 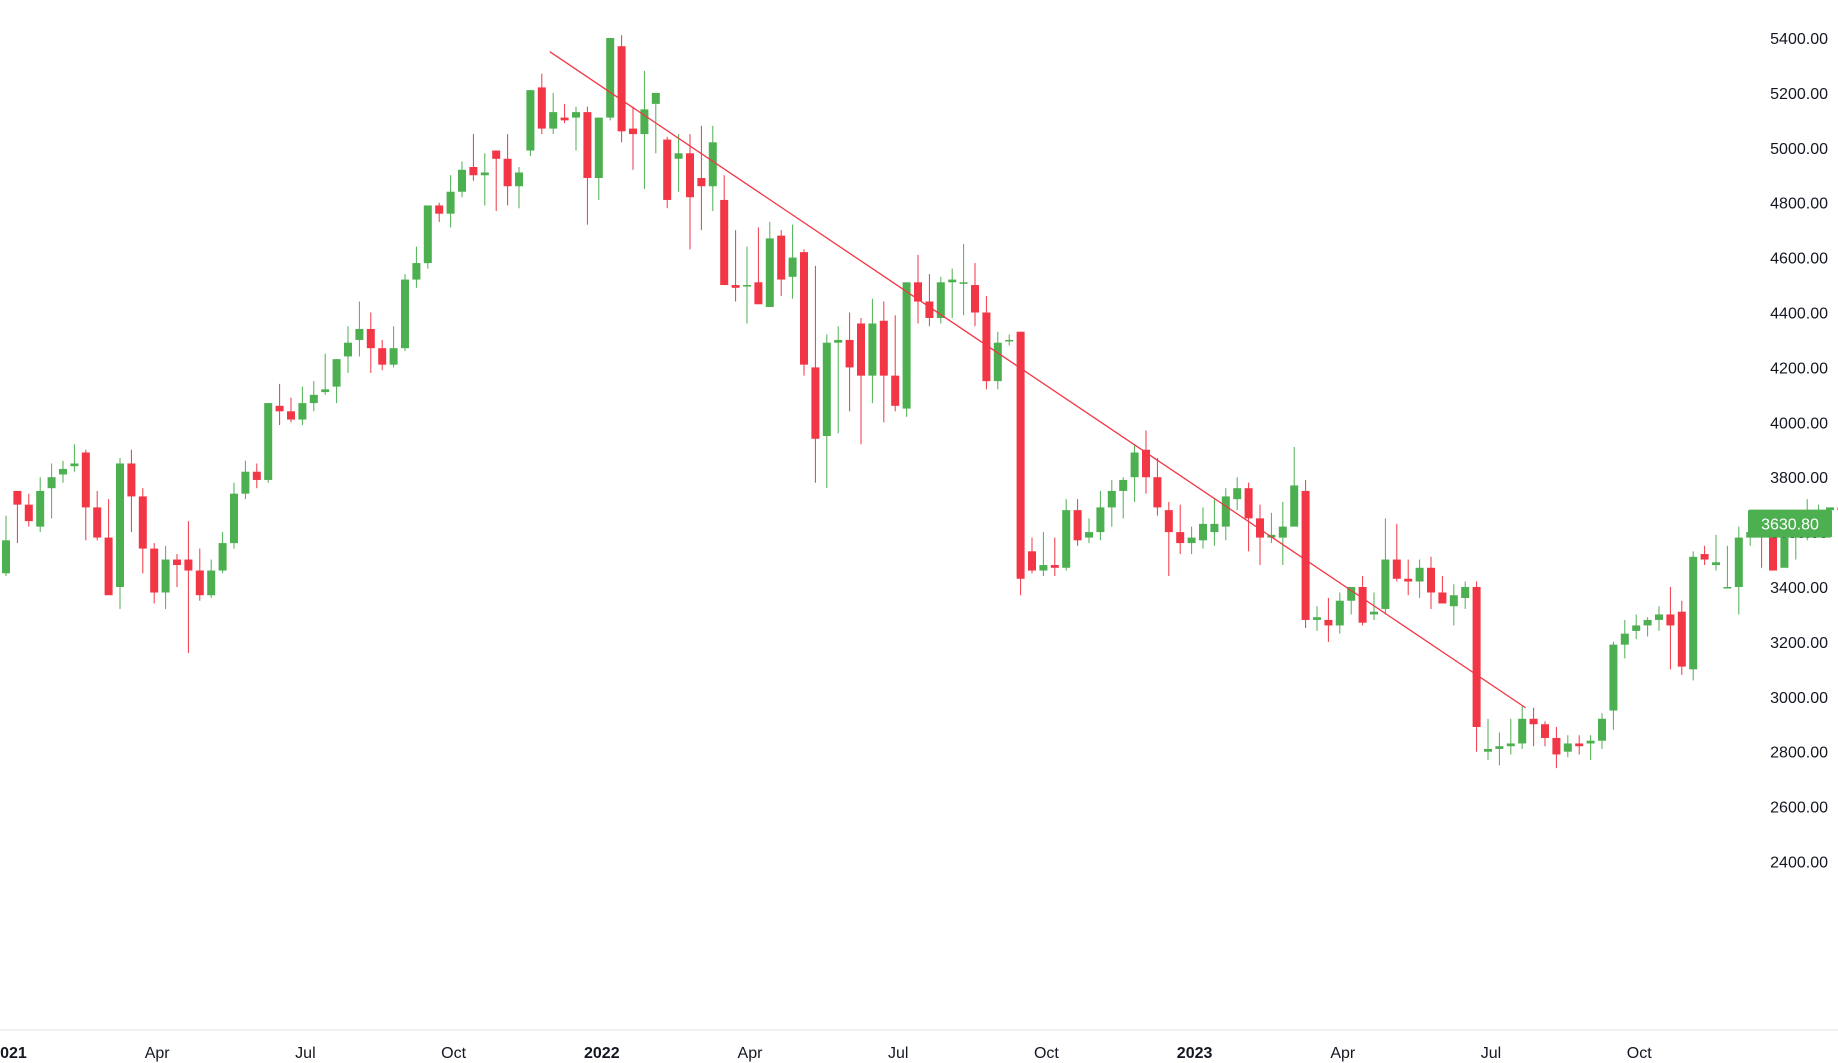 What do you see at coordinates (1799, 204) in the screenshot?
I see `price-tick-label: 4800.00` at bounding box center [1799, 204].